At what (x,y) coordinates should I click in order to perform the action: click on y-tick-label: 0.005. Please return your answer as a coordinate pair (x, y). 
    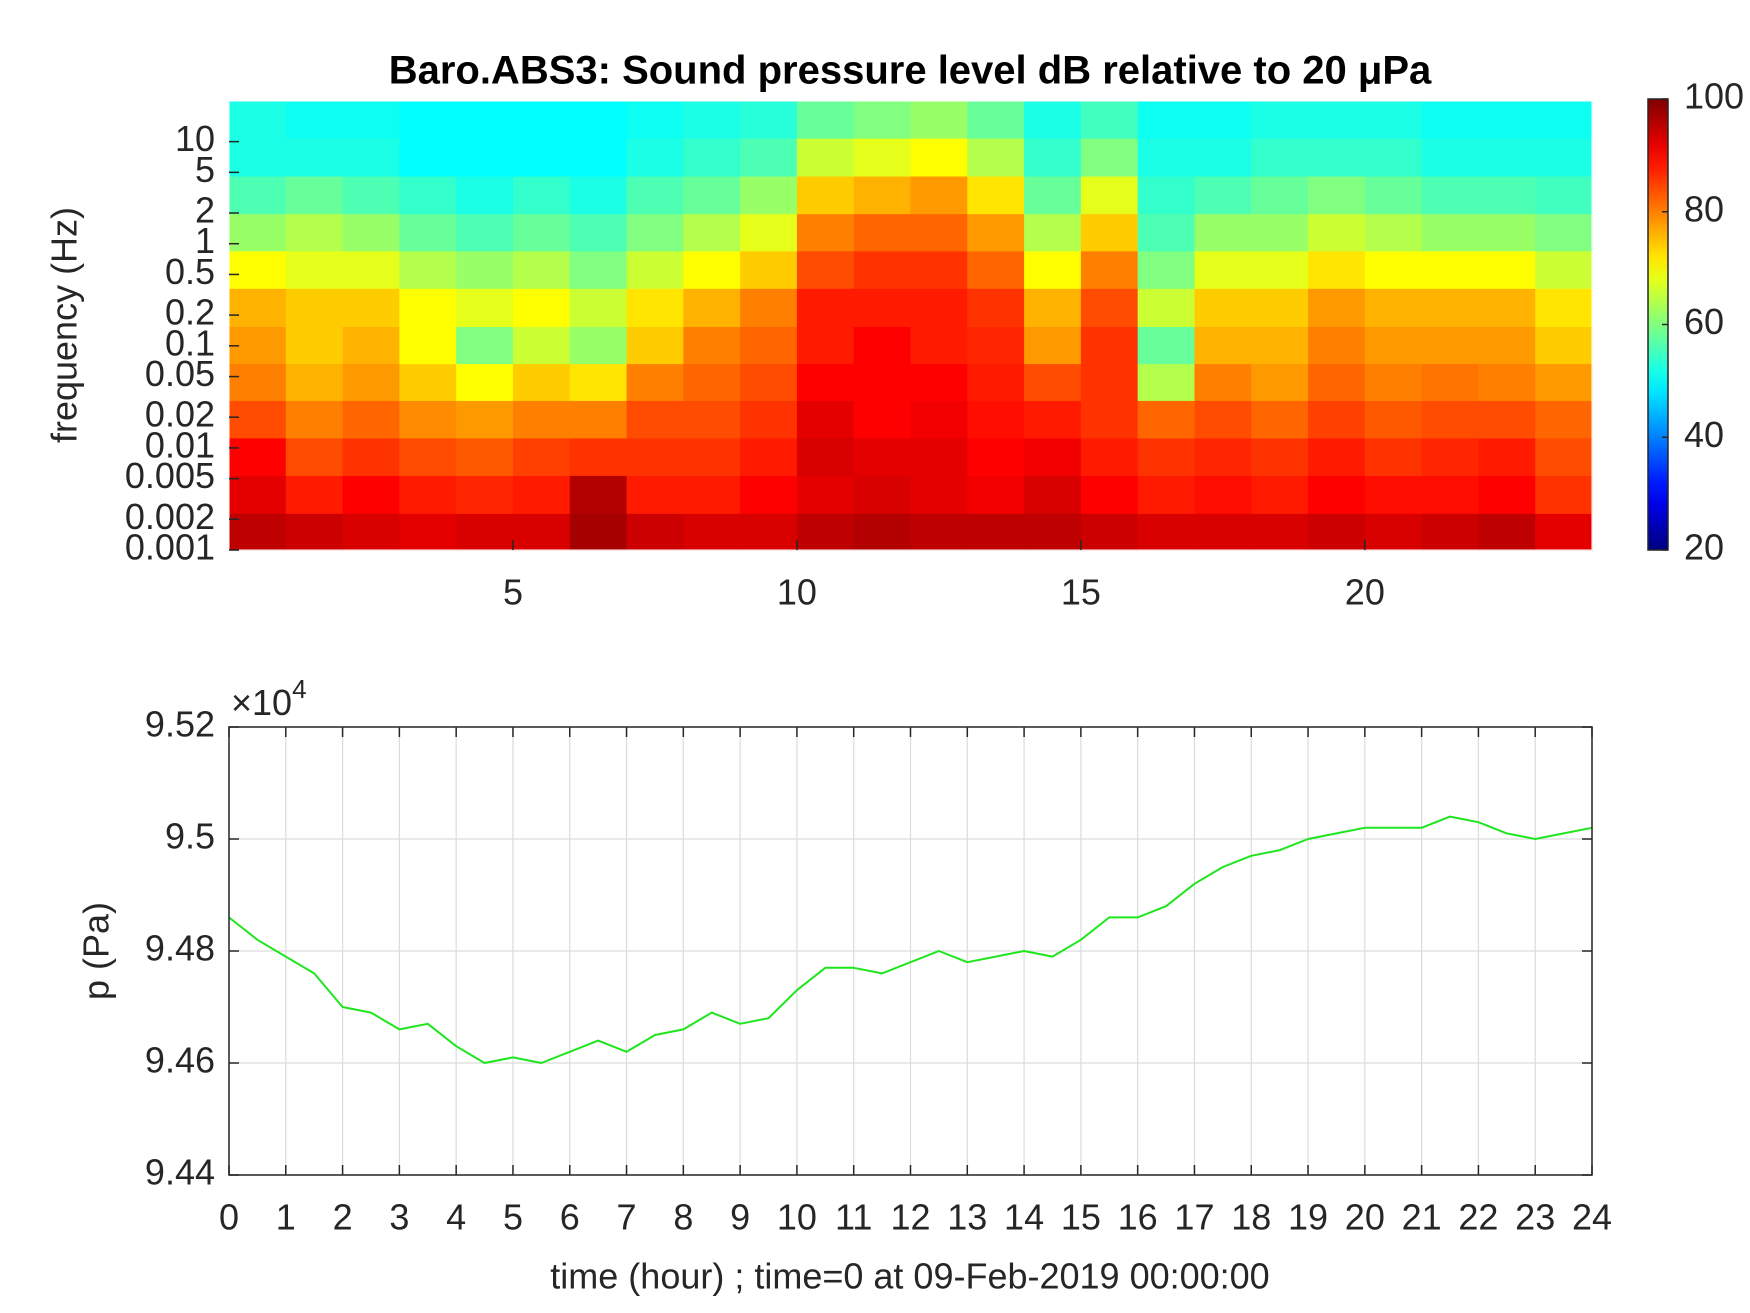
    Looking at the image, I should click on (170, 475).